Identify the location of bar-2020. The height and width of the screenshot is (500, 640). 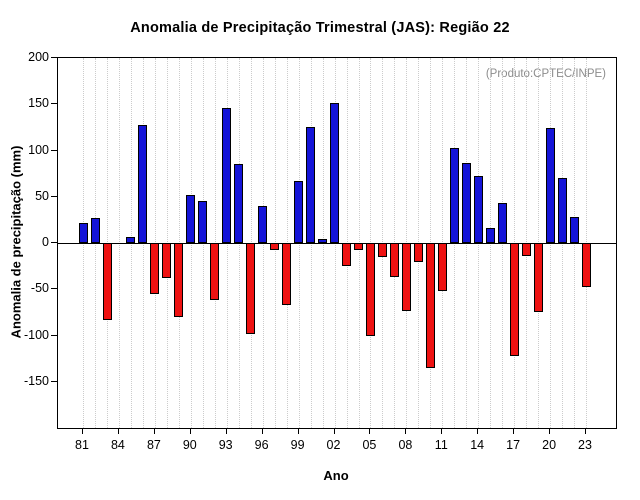
(550, 185).